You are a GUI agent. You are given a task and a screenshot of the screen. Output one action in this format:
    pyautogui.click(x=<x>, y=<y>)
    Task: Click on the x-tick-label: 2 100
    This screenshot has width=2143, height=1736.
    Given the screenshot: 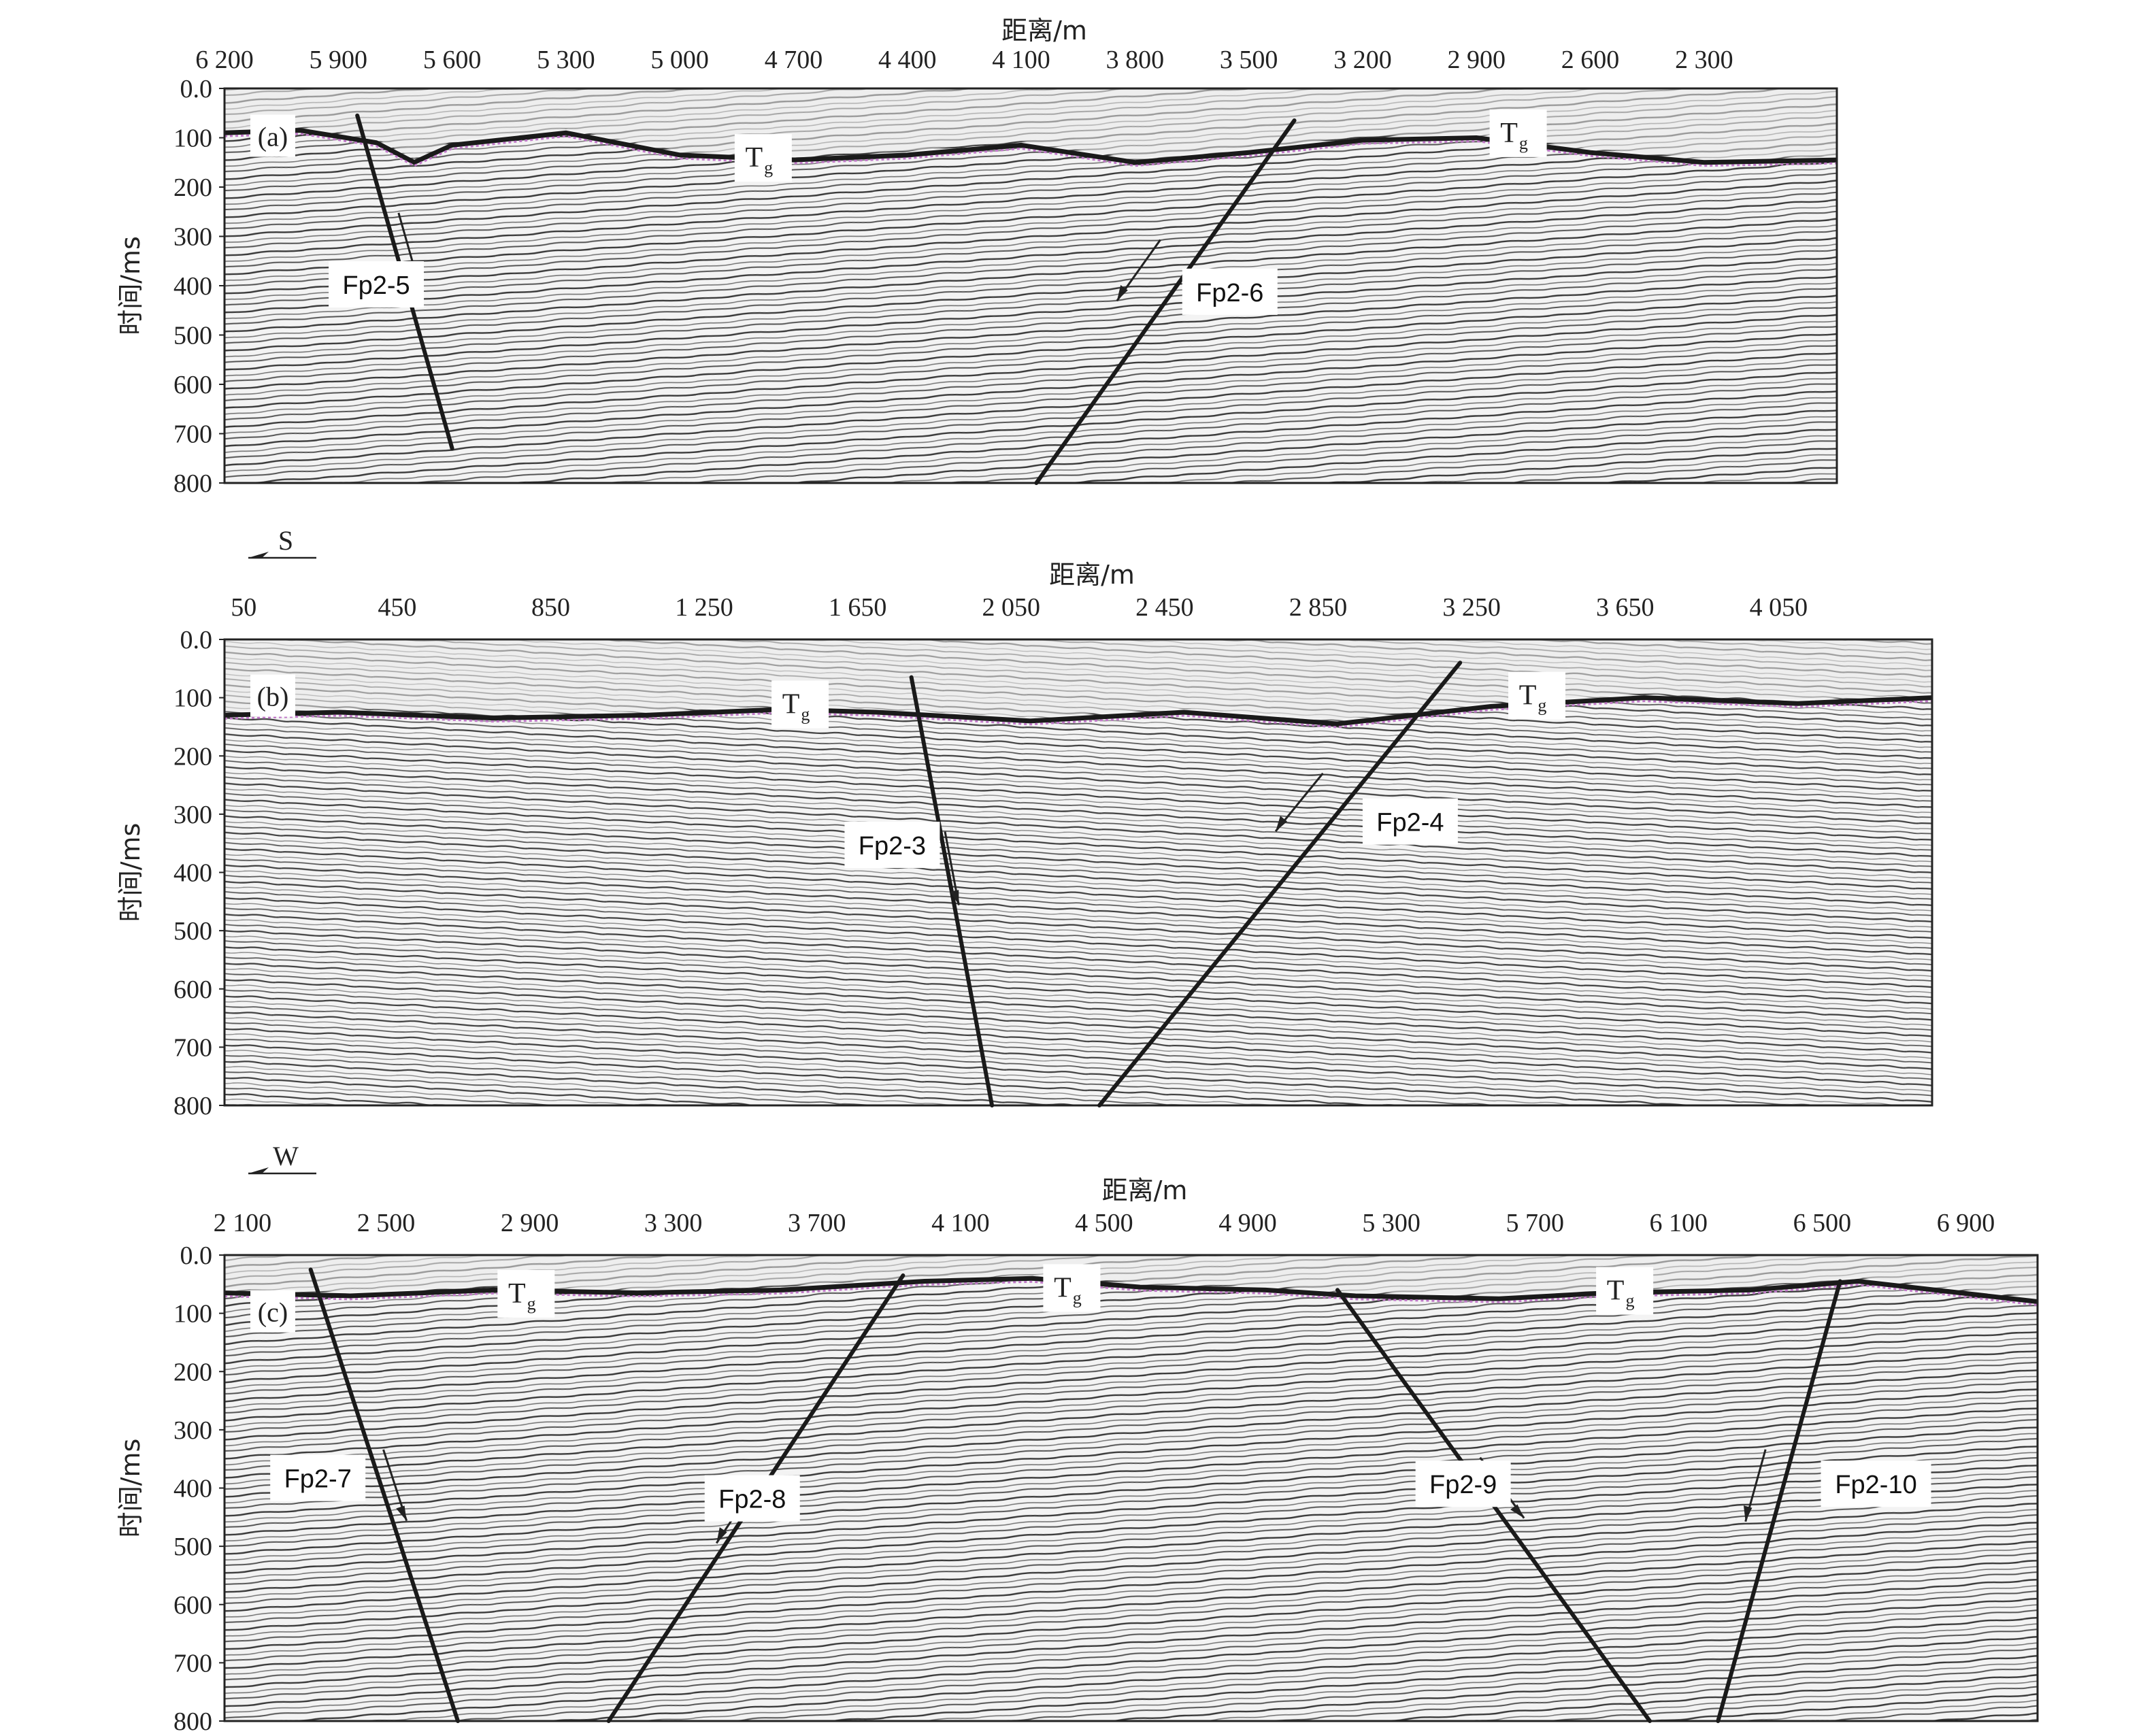 What is the action you would take?
    pyautogui.click(x=243, y=1223)
    